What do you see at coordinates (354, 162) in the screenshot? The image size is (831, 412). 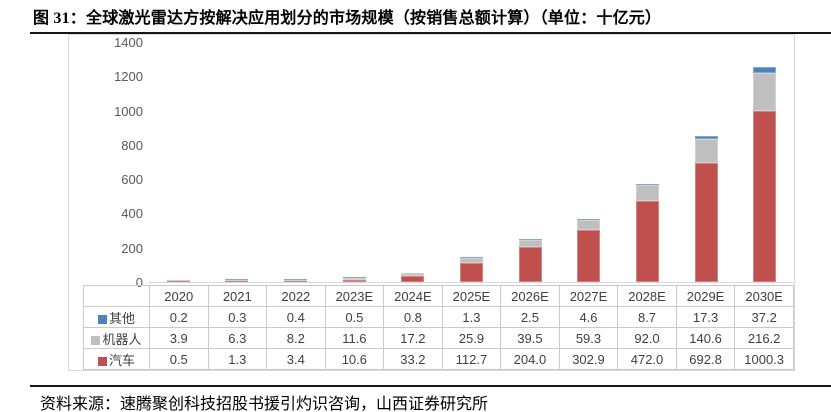 I see `bar-slot-2023E` at bounding box center [354, 162].